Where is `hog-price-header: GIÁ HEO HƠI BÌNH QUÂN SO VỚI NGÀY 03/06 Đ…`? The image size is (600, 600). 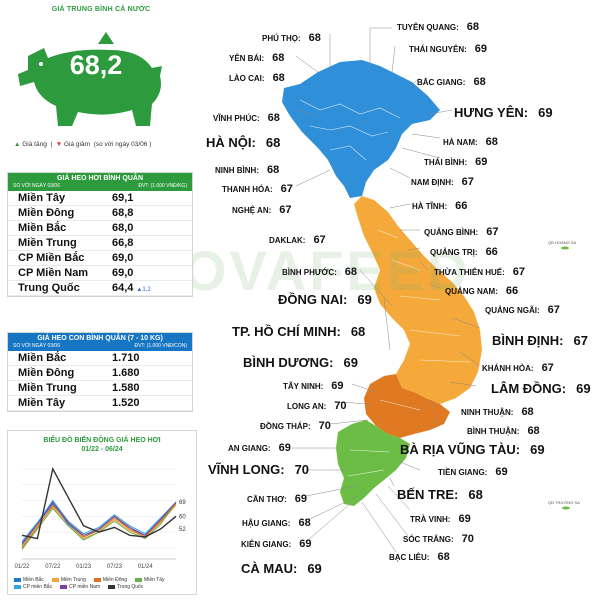
hog-price-header: GIÁ HEO HƠI BÌNH QUÂN SO VỚI NGÀY 03/06 Đ… is located at coordinates (100, 182).